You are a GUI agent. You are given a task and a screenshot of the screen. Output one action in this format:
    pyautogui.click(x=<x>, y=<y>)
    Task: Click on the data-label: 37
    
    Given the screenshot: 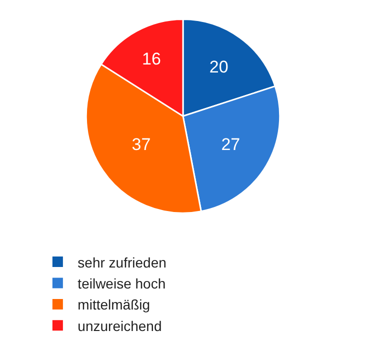 What is the action you would take?
    pyautogui.click(x=141, y=144)
    